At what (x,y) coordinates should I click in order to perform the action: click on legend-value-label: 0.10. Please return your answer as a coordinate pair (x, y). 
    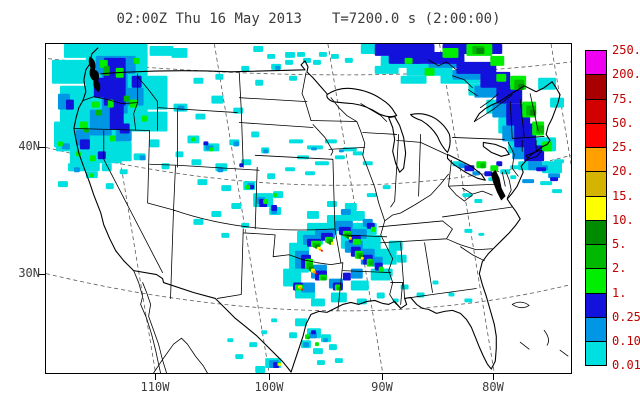
    Looking at the image, I should click on (626, 341).